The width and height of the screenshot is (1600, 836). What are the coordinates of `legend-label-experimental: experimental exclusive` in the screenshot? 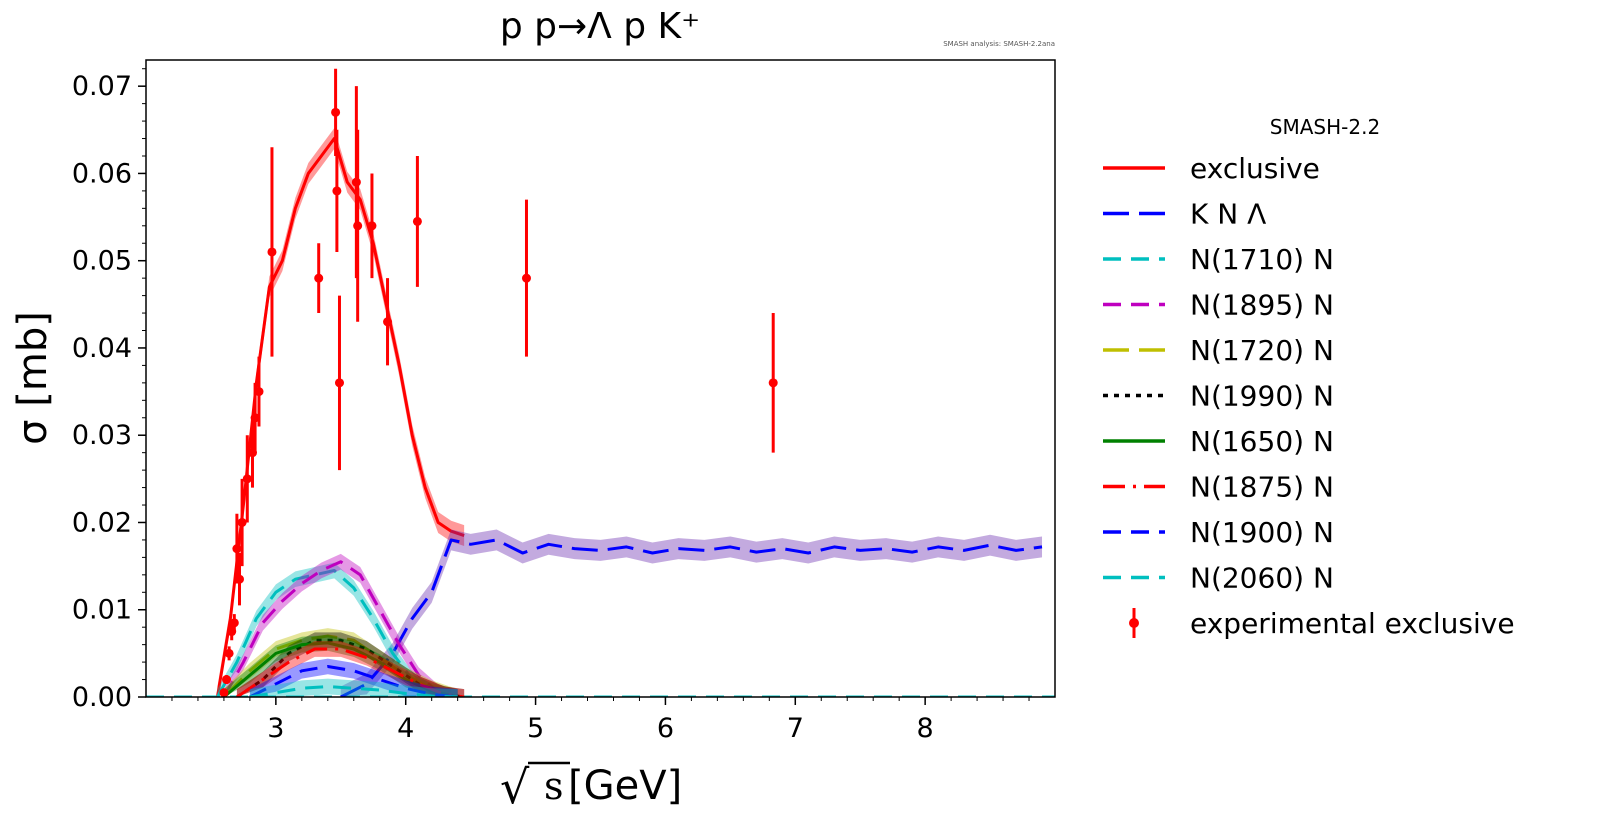 It's located at (1352, 623).